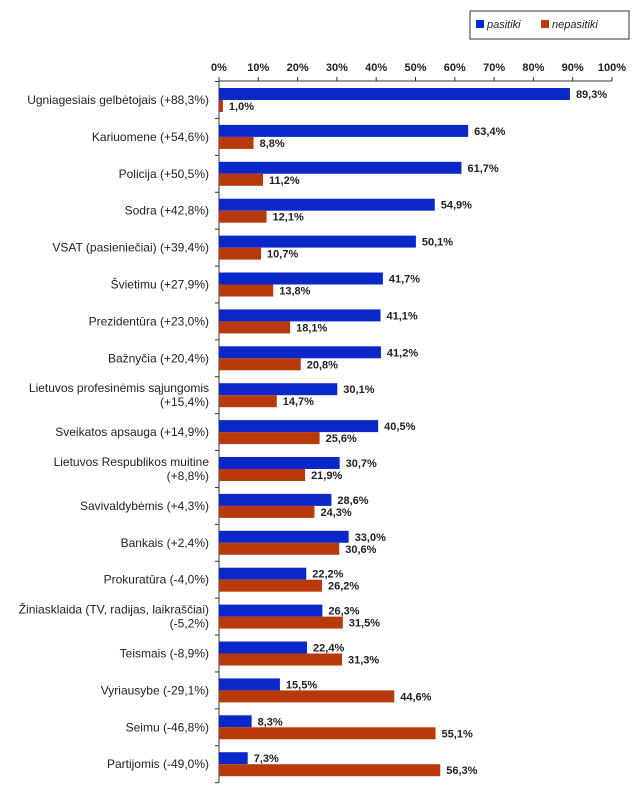  What do you see at coordinates (335, 513) in the screenshot?
I see `data-label-nepasitiki: 24,3%` at bounding box center [335, 513].